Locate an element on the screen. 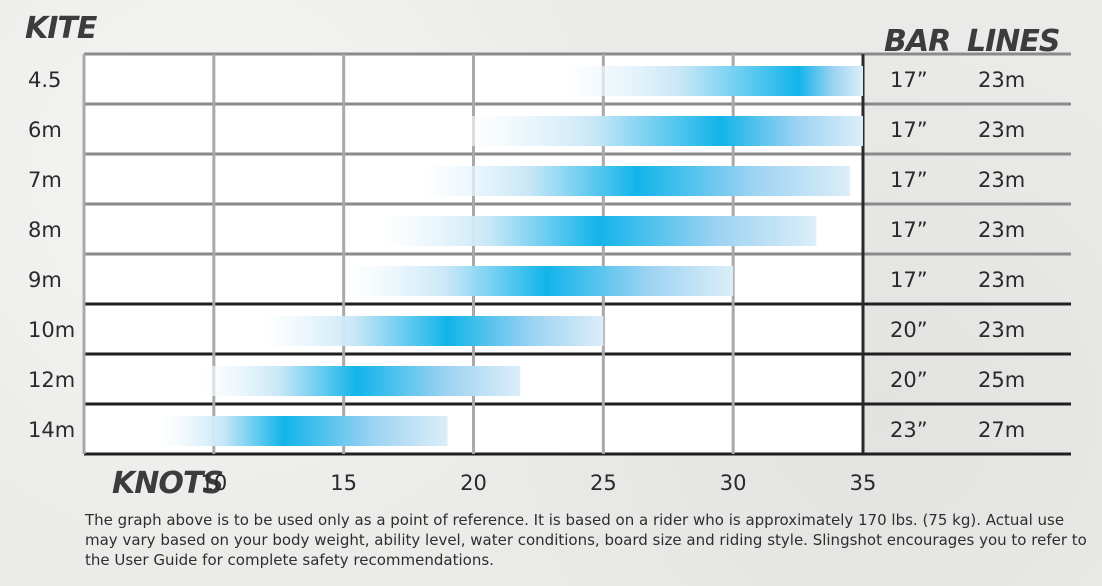 The height and width of the screenshot is (586, 1102). kite-size-label: 12m is located at coordinates (51, 380).